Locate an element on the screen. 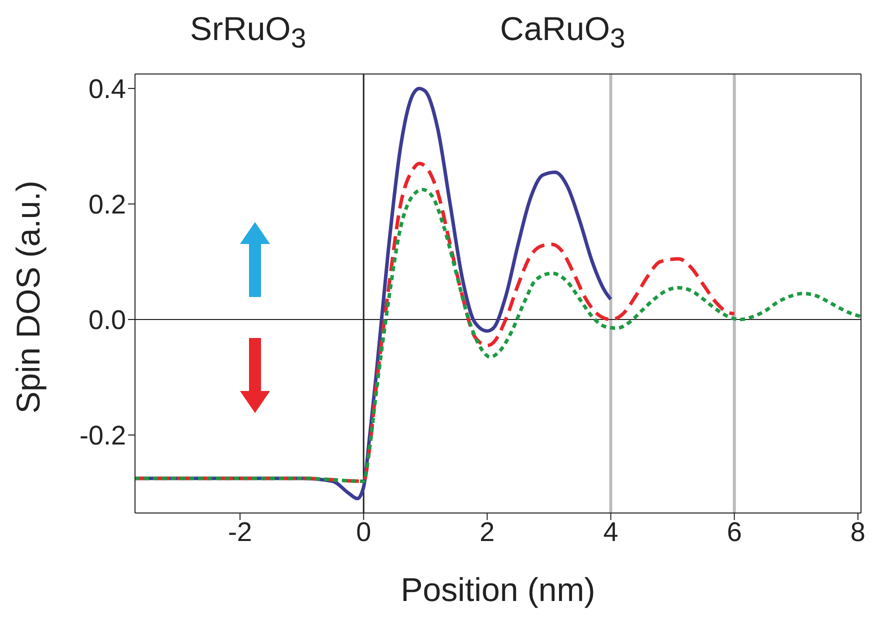 Image resolution: width=884 pixels, height=623 pixels. text: SrRuO$_{3}$ is located at coordinates (248, 32).